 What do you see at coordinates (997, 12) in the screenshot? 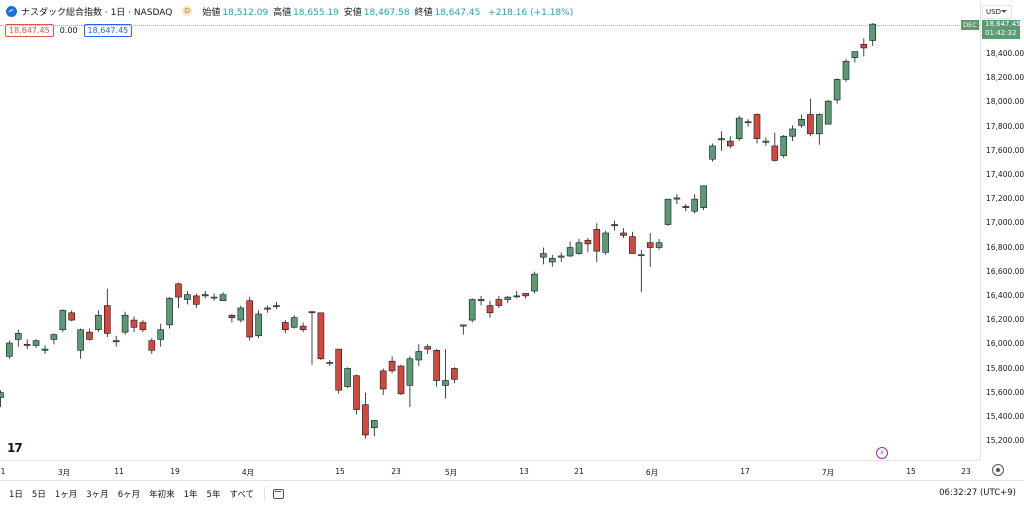
I see `currency-select: USD` at bounding box center [997, 12].